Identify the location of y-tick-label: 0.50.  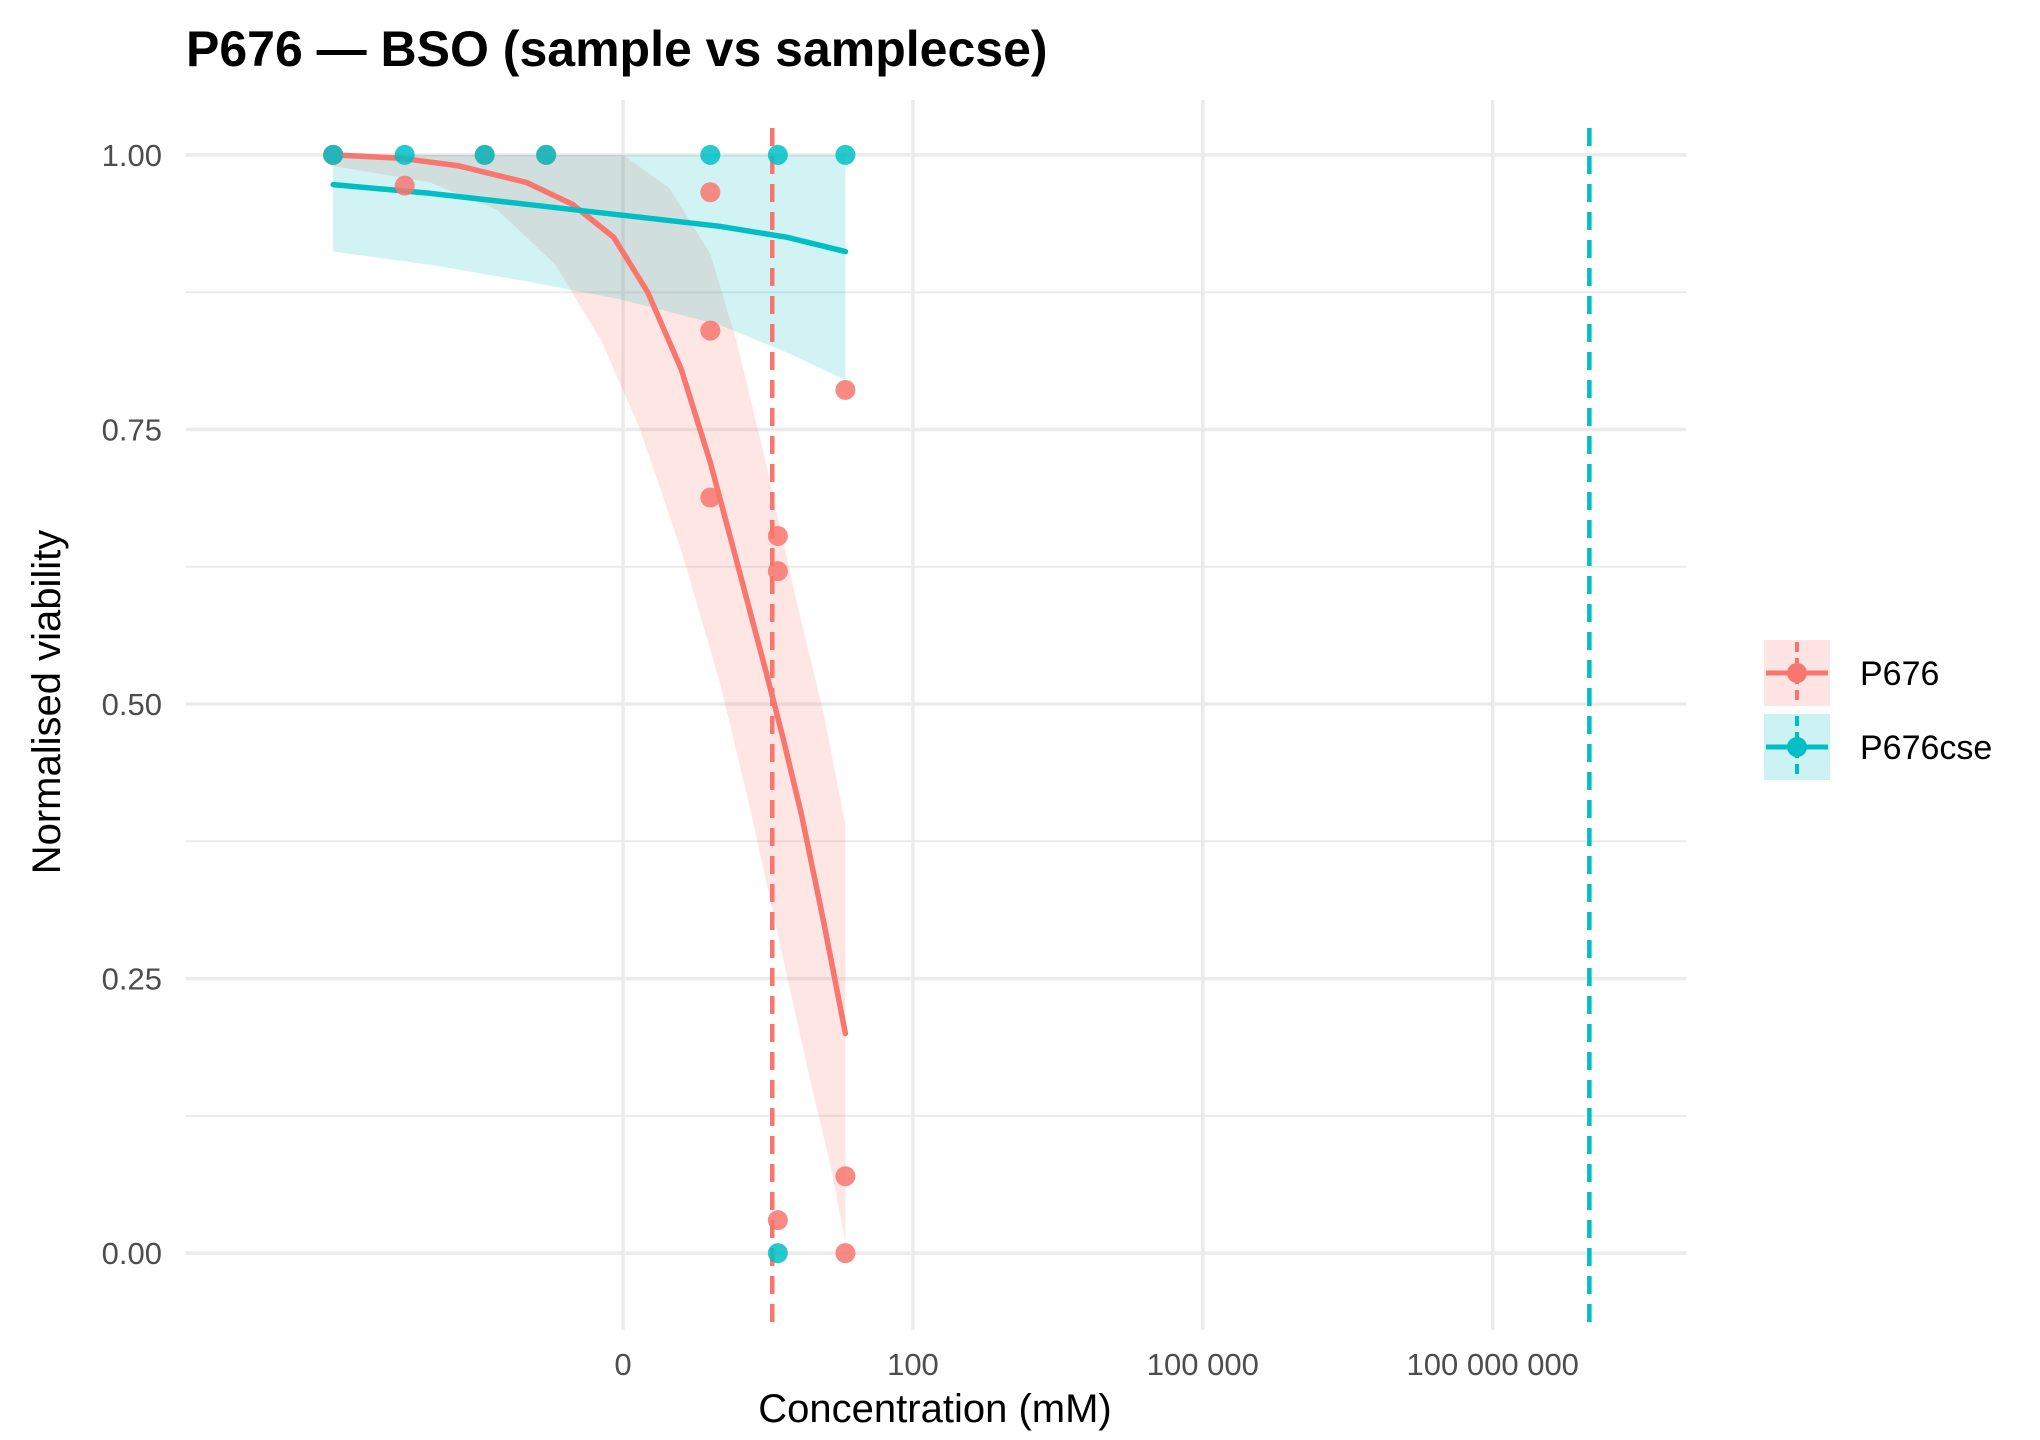
(132, 704).